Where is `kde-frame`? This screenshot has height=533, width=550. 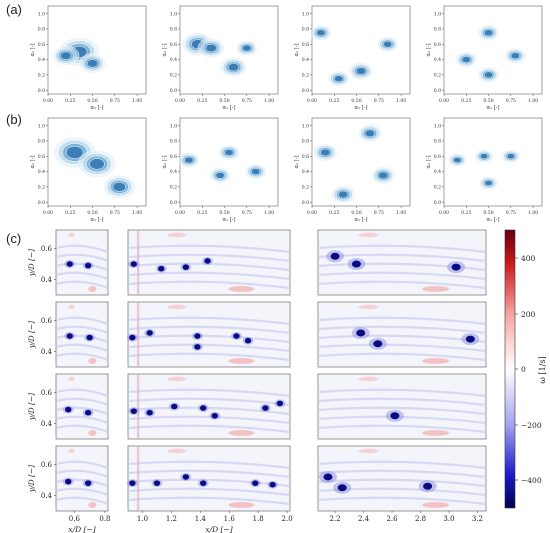 kde-frame is located at coordinates (361, 50).